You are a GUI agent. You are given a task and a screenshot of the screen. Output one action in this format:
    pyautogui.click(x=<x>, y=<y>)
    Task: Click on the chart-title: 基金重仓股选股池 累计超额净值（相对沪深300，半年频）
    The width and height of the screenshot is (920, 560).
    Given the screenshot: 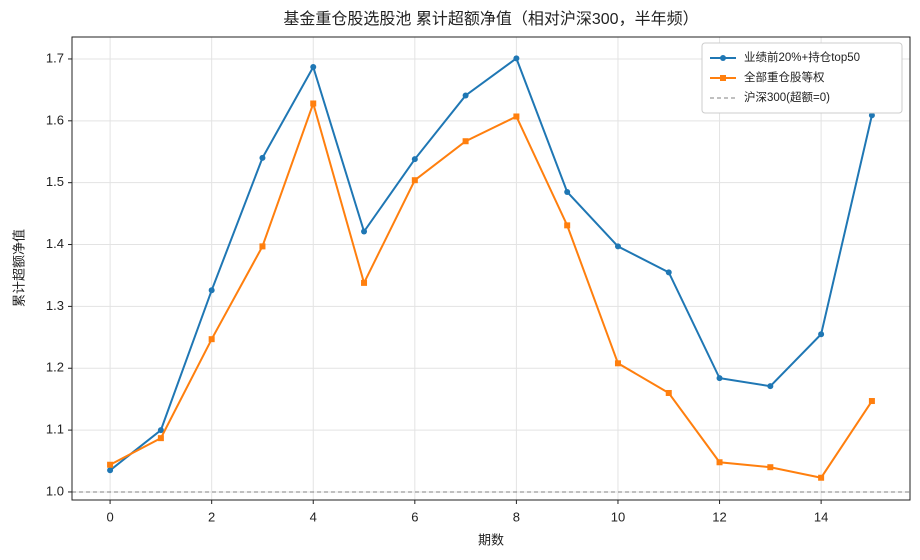 What is the action you would take?
    pyautogui.click(x=490, y=19)
    